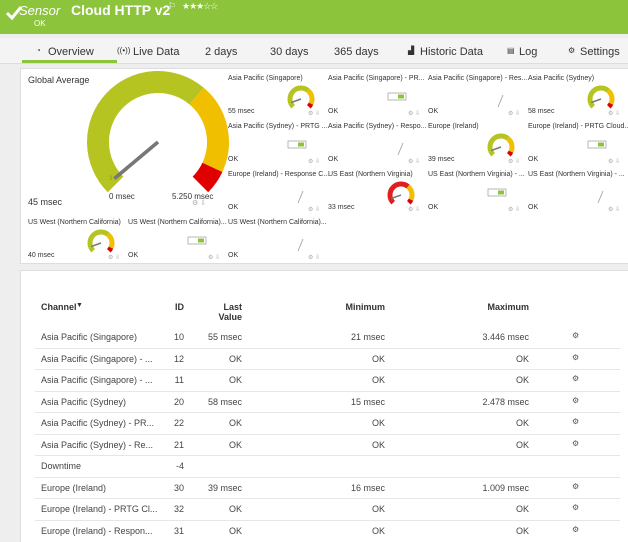 This screenshot has width=628, height=542. What do you see at coordinates (221, 52) in the screenshot?
I see `tab: 2 days` at bounding box center [221, 52].